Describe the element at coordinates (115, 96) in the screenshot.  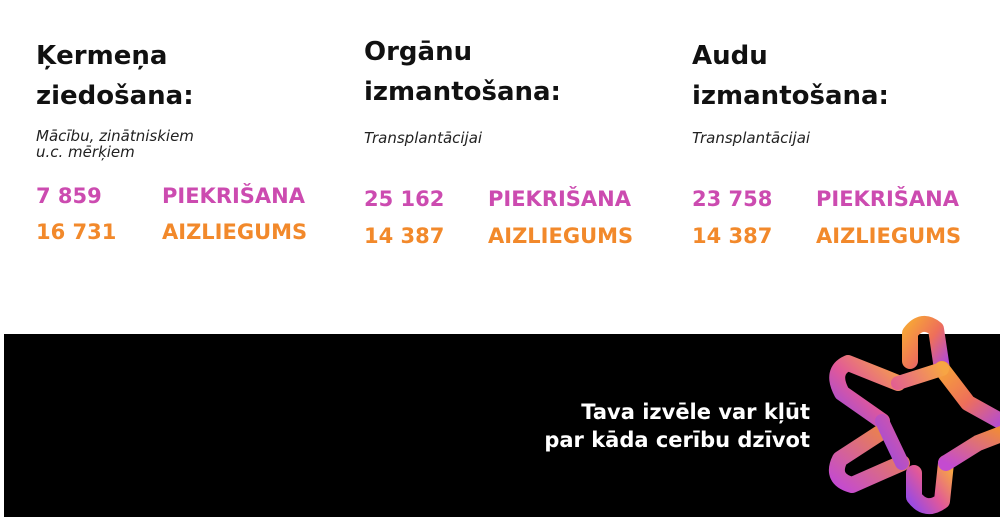
I see `title-line-2: ziedošana:` at that location.